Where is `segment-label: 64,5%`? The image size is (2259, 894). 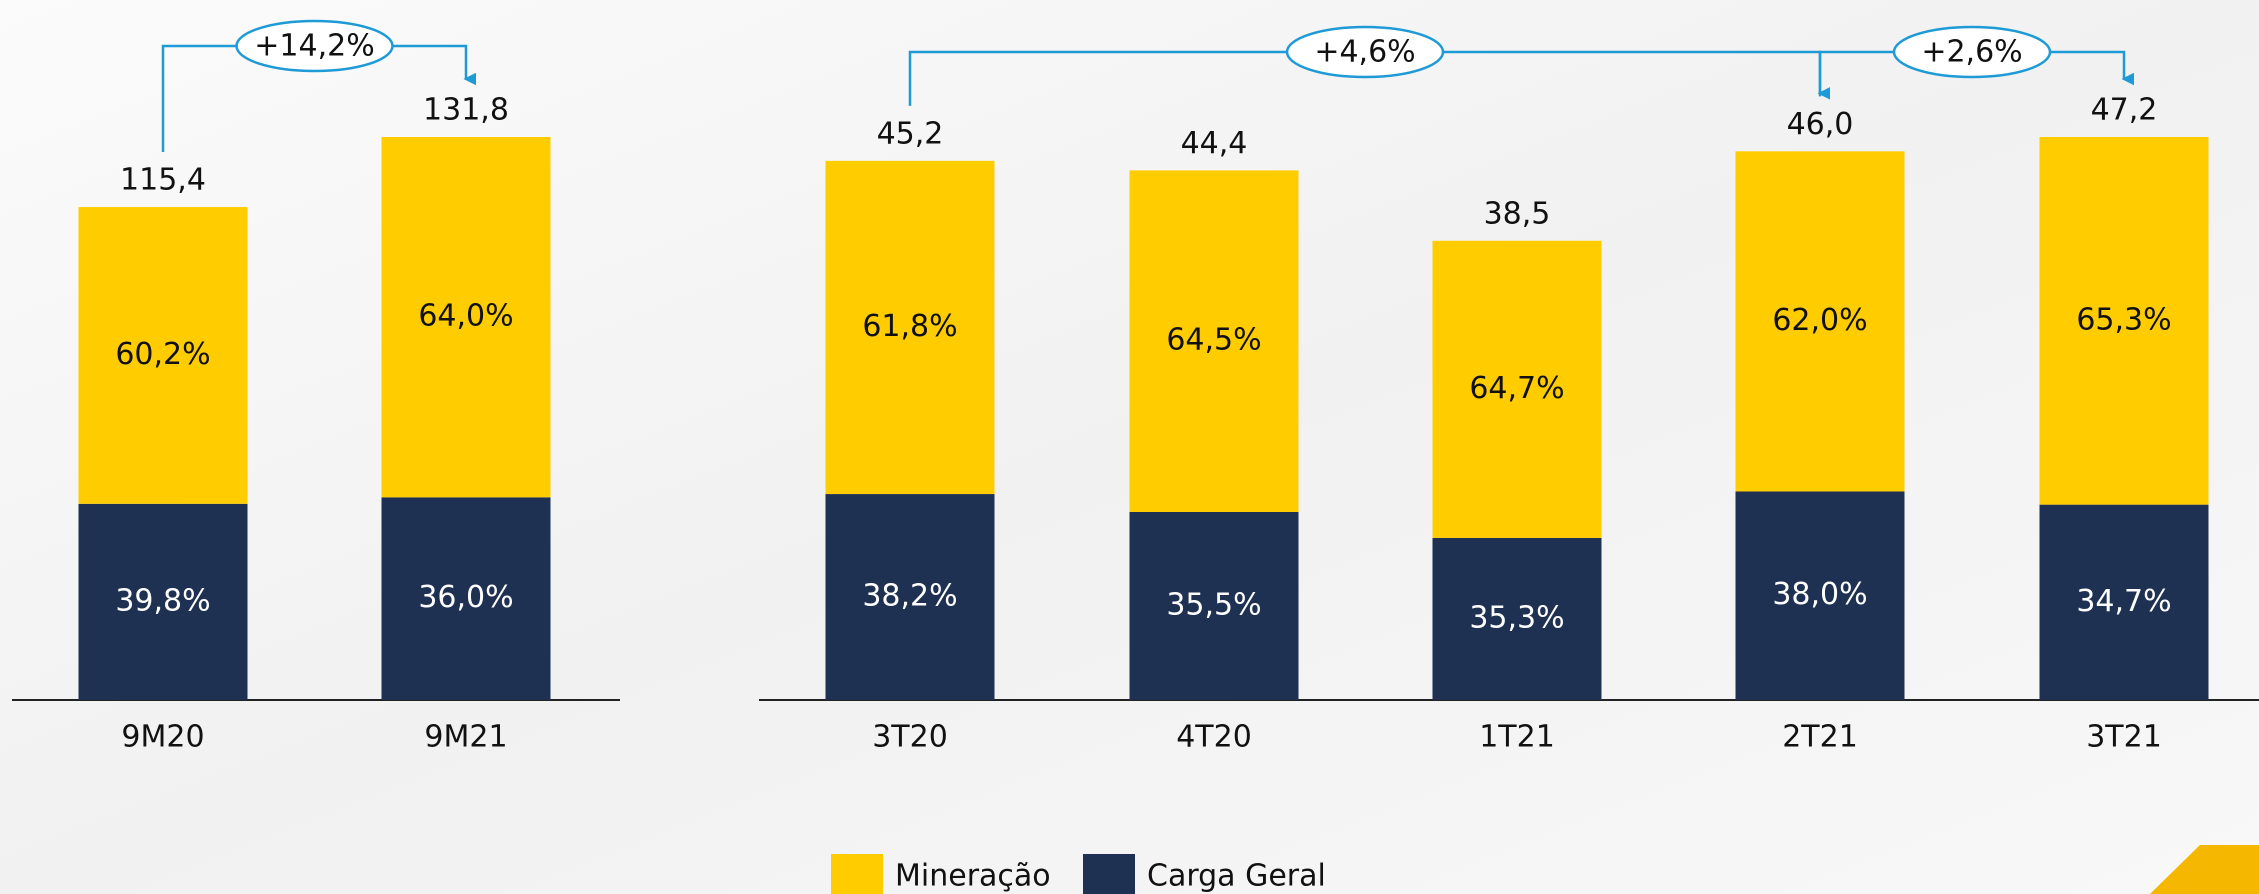
segment-label: 64,5% is located at coordinates (1213, 340).